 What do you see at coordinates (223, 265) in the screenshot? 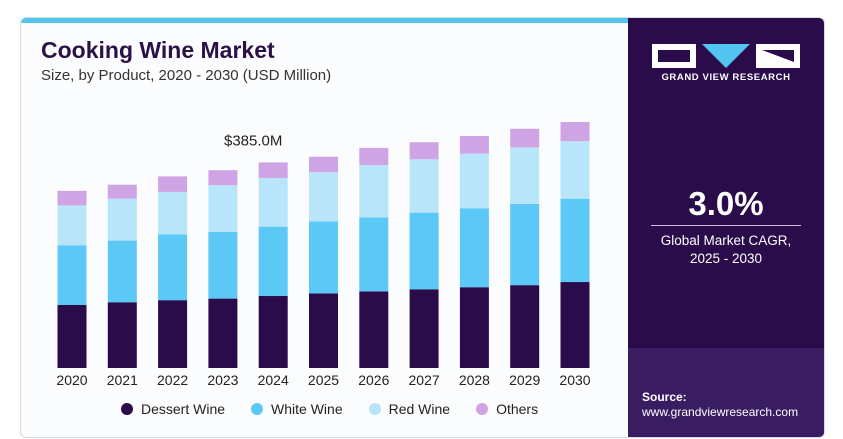
I see `bar-segment-white-wine-2023` at bounding box center [223, 265].